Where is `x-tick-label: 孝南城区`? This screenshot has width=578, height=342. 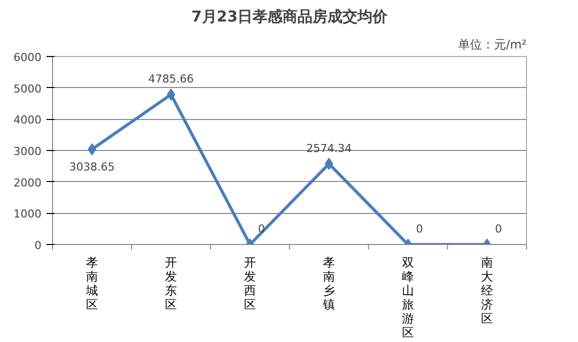 x-tick-label: 孝南城区 is located at coordinates (91, 284).